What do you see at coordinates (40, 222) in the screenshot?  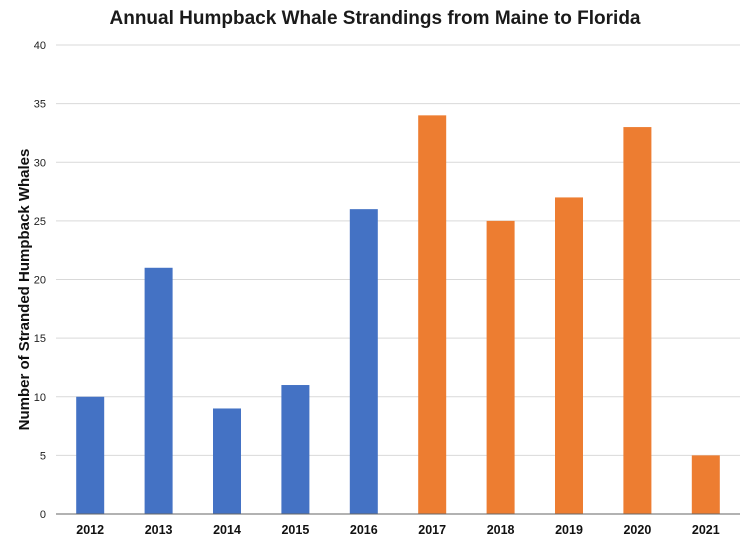 I see `y-tick-label: 25` at bounding box center [40, 222].